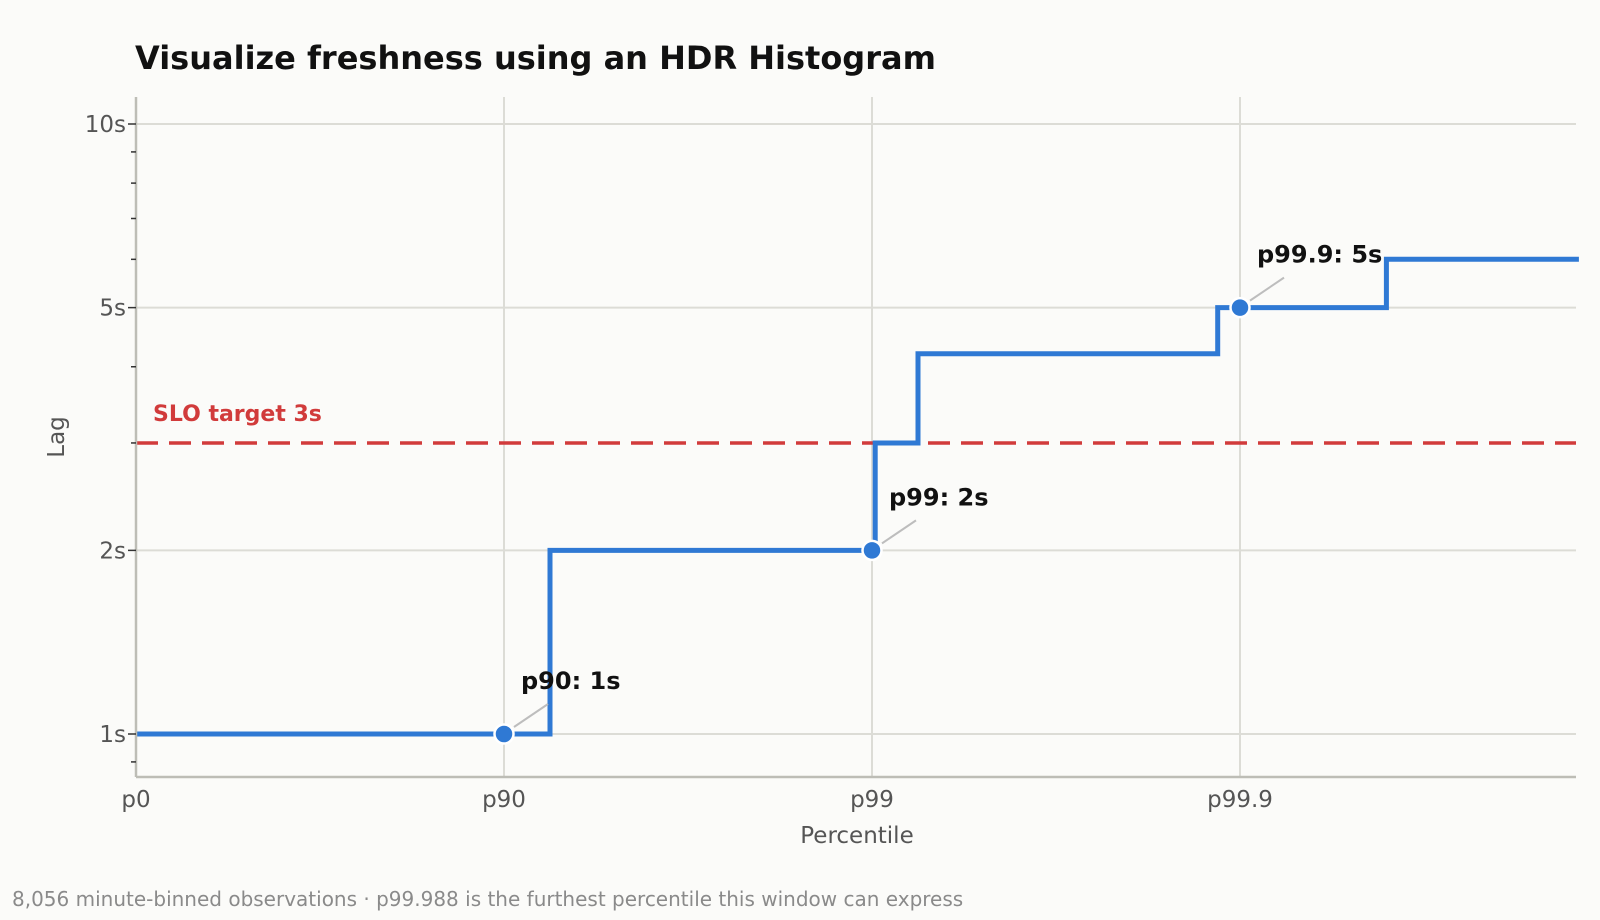  What do you see at coordinates (135, 800) in the screenshot?
I see `x-tick-label: p0` at bounding box center [135, 800].